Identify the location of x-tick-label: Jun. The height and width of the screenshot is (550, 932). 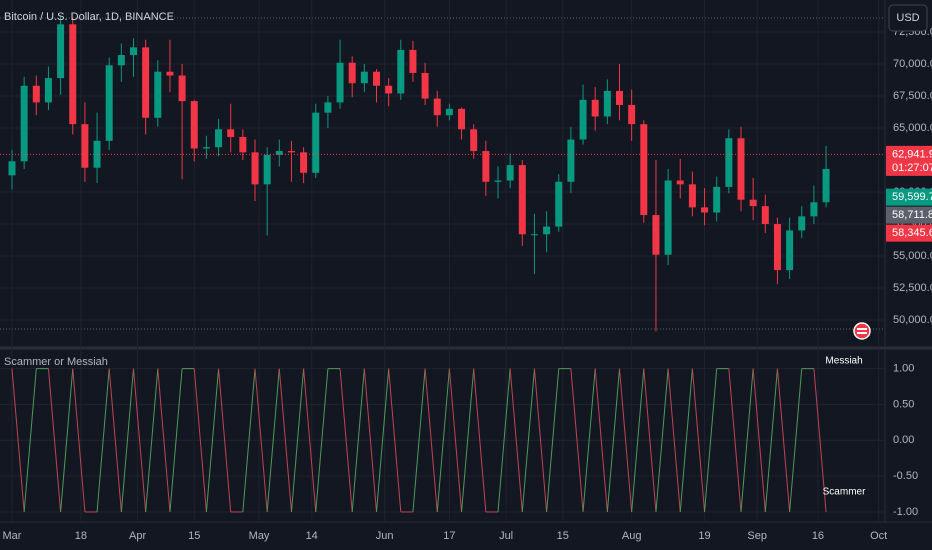
(385, 536).